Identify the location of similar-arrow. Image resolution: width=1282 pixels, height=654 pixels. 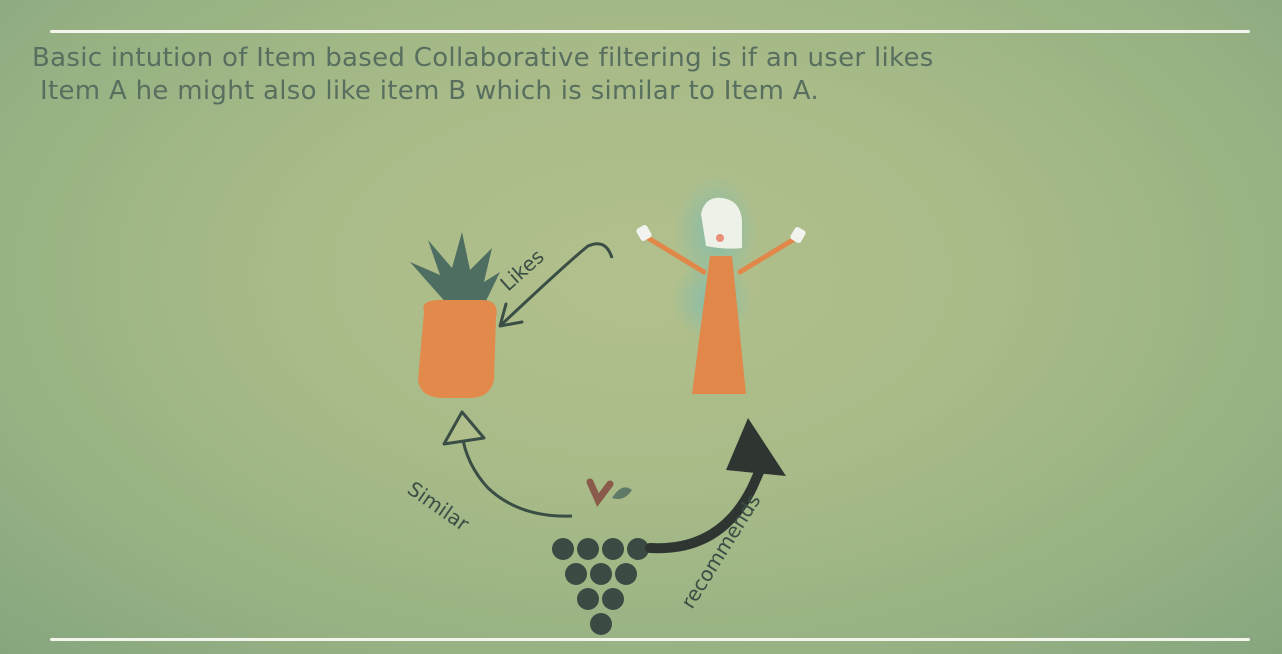
(507, 464).